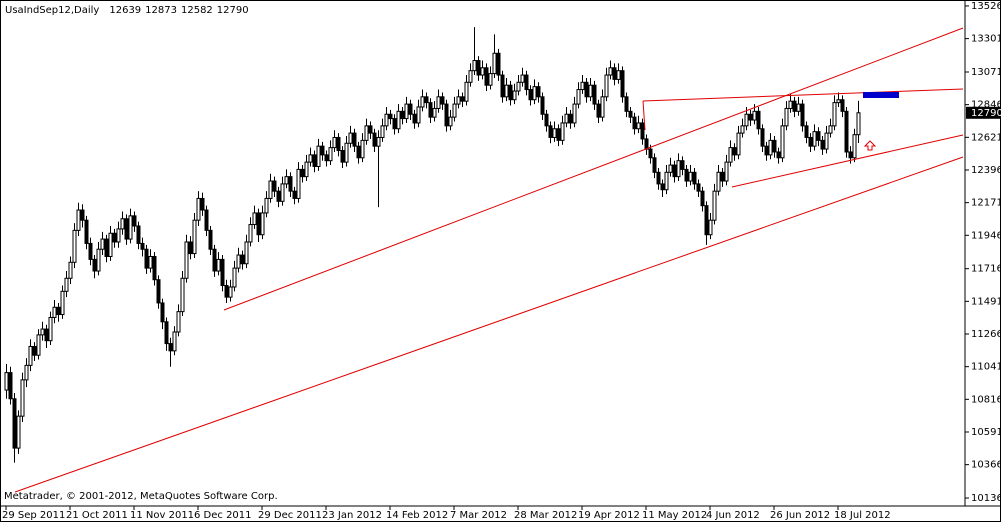 This screenshot has height=522, width=1001. Describe the element at coordinates (986, 235) in the screenshot. I see `y-tick-label: 11946` at that location.